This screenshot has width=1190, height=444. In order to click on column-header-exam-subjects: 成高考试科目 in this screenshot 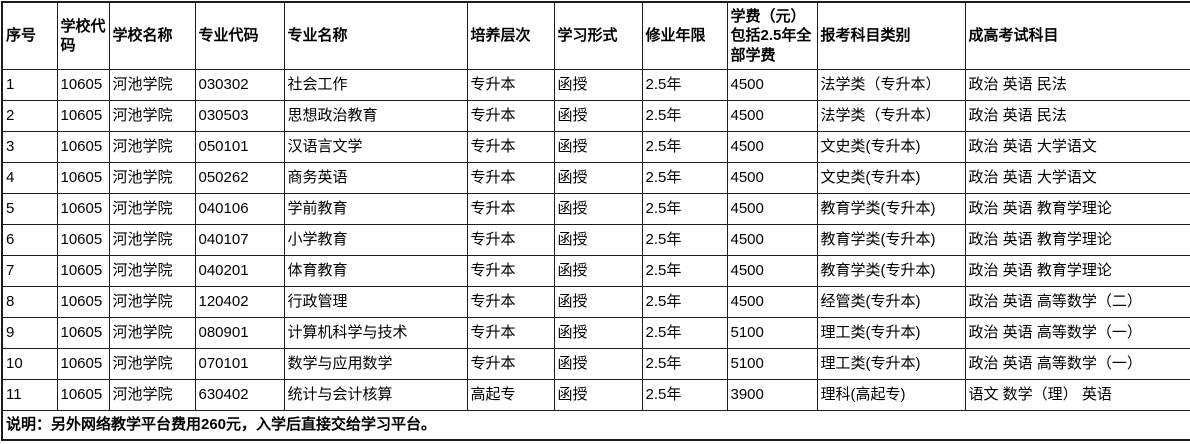, I will do `click(1077, 35)`.